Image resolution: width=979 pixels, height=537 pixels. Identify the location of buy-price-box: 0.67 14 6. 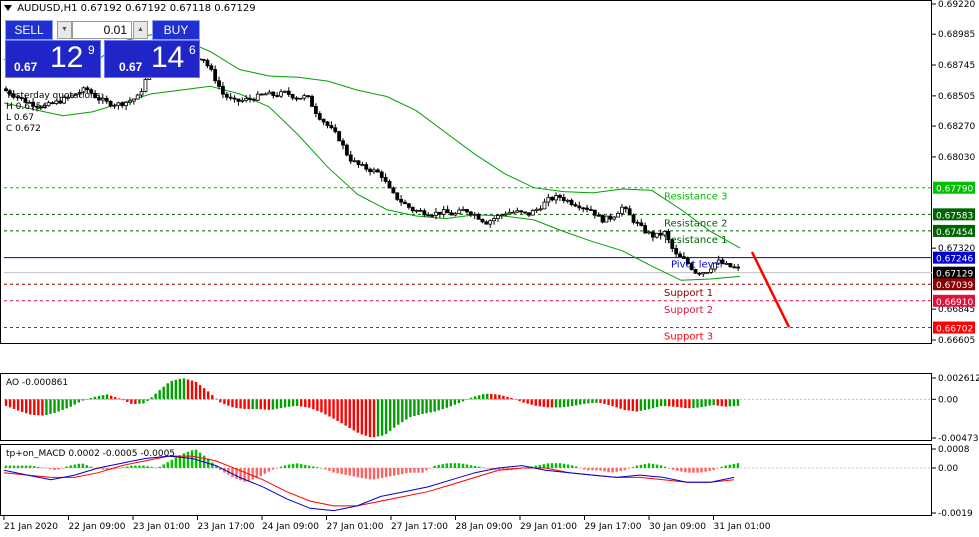
(152, 59).